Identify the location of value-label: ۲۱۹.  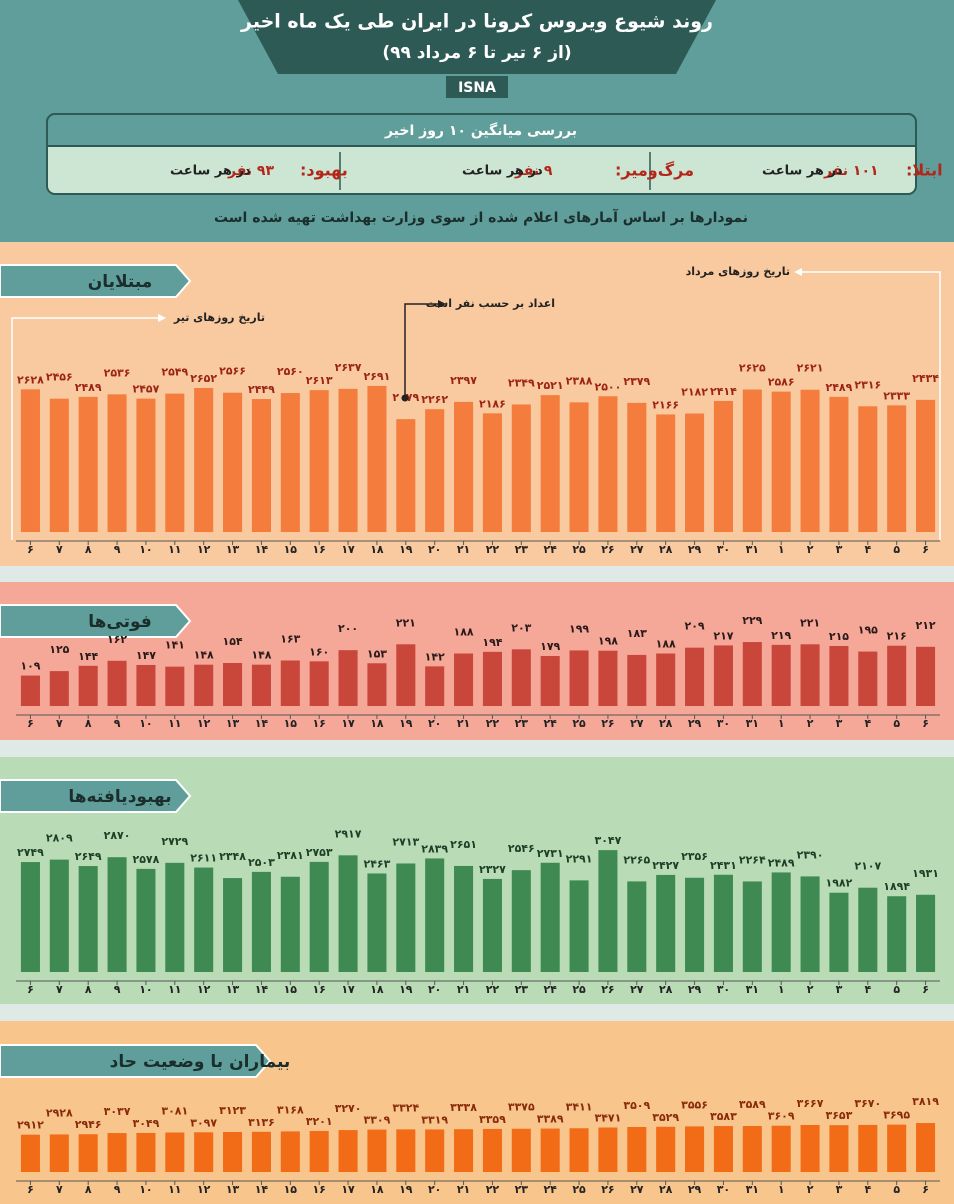
(781, 635).